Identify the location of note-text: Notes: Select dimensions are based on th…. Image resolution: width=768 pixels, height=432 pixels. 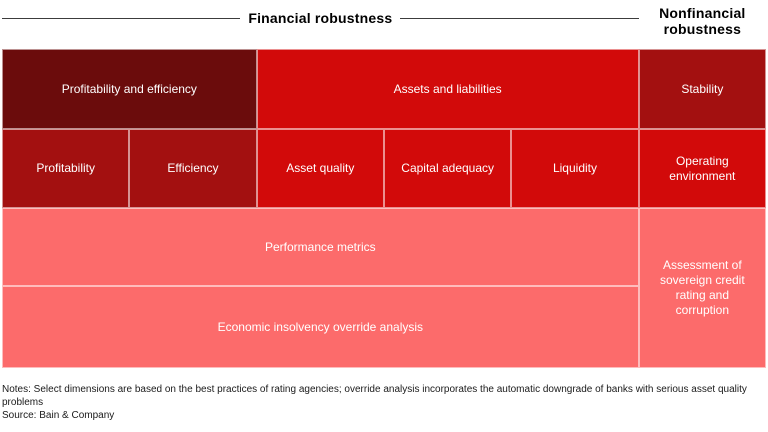
(374, 396).